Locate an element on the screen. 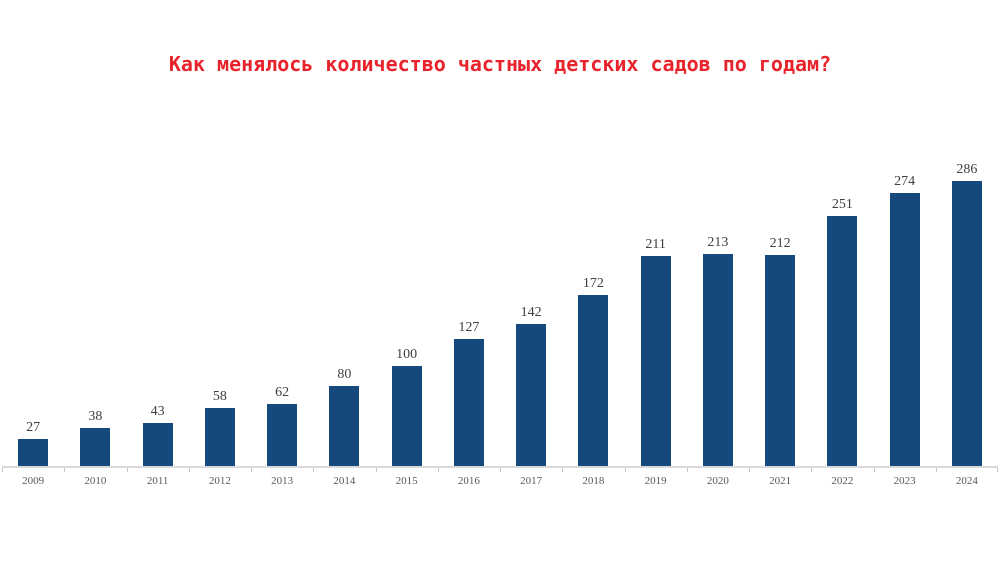 This screenshot has height=563, width=1000. x-tick-label: 2020 is located at coordinates (717, 481).